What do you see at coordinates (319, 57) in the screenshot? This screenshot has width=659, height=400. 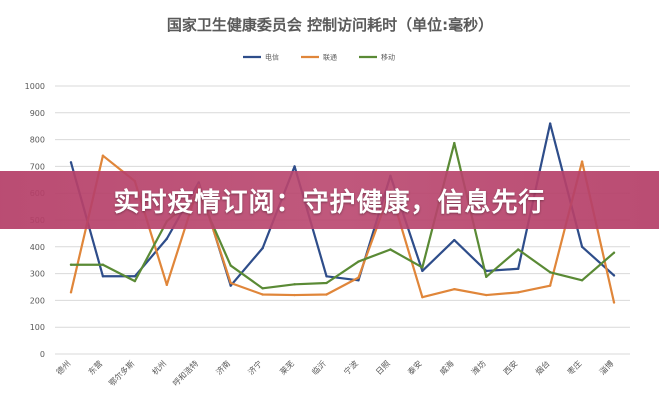 I see `legend: 电信 联通 移动` at bounding box center [319, 57].